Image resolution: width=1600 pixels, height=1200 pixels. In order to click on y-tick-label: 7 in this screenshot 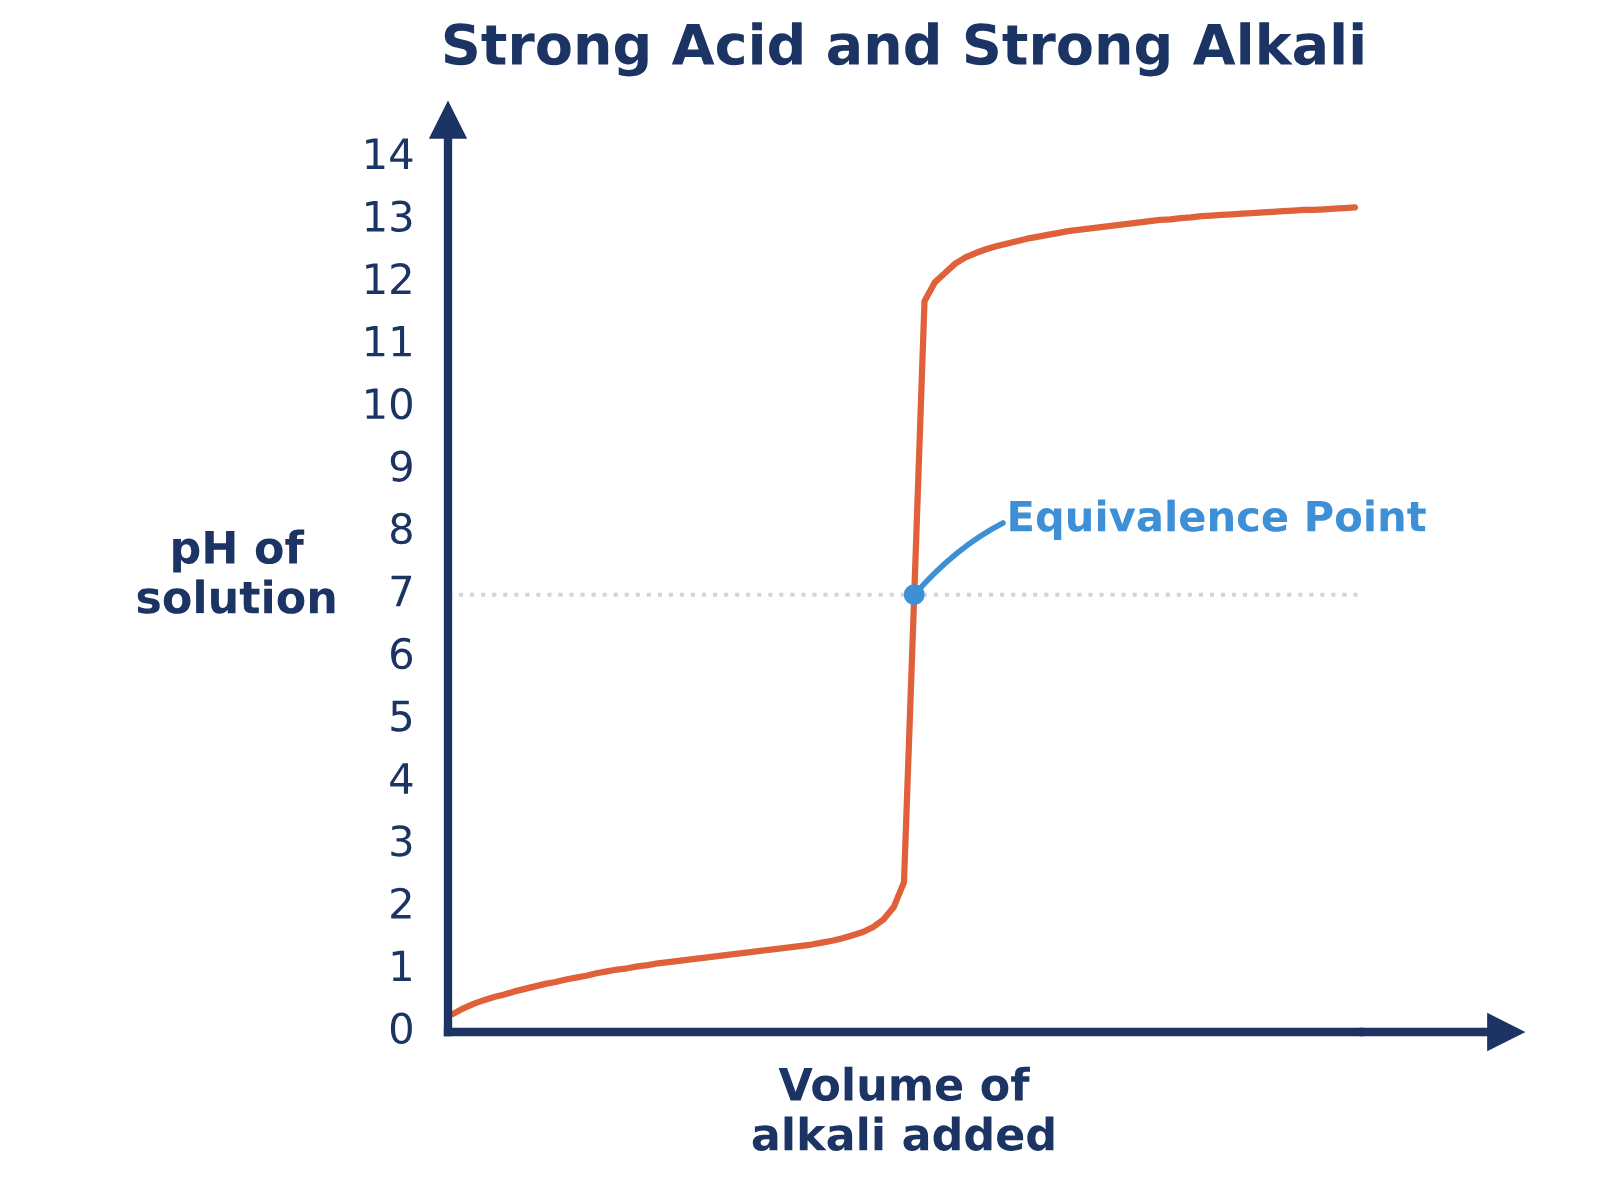, I will do `click(401, 591)`.